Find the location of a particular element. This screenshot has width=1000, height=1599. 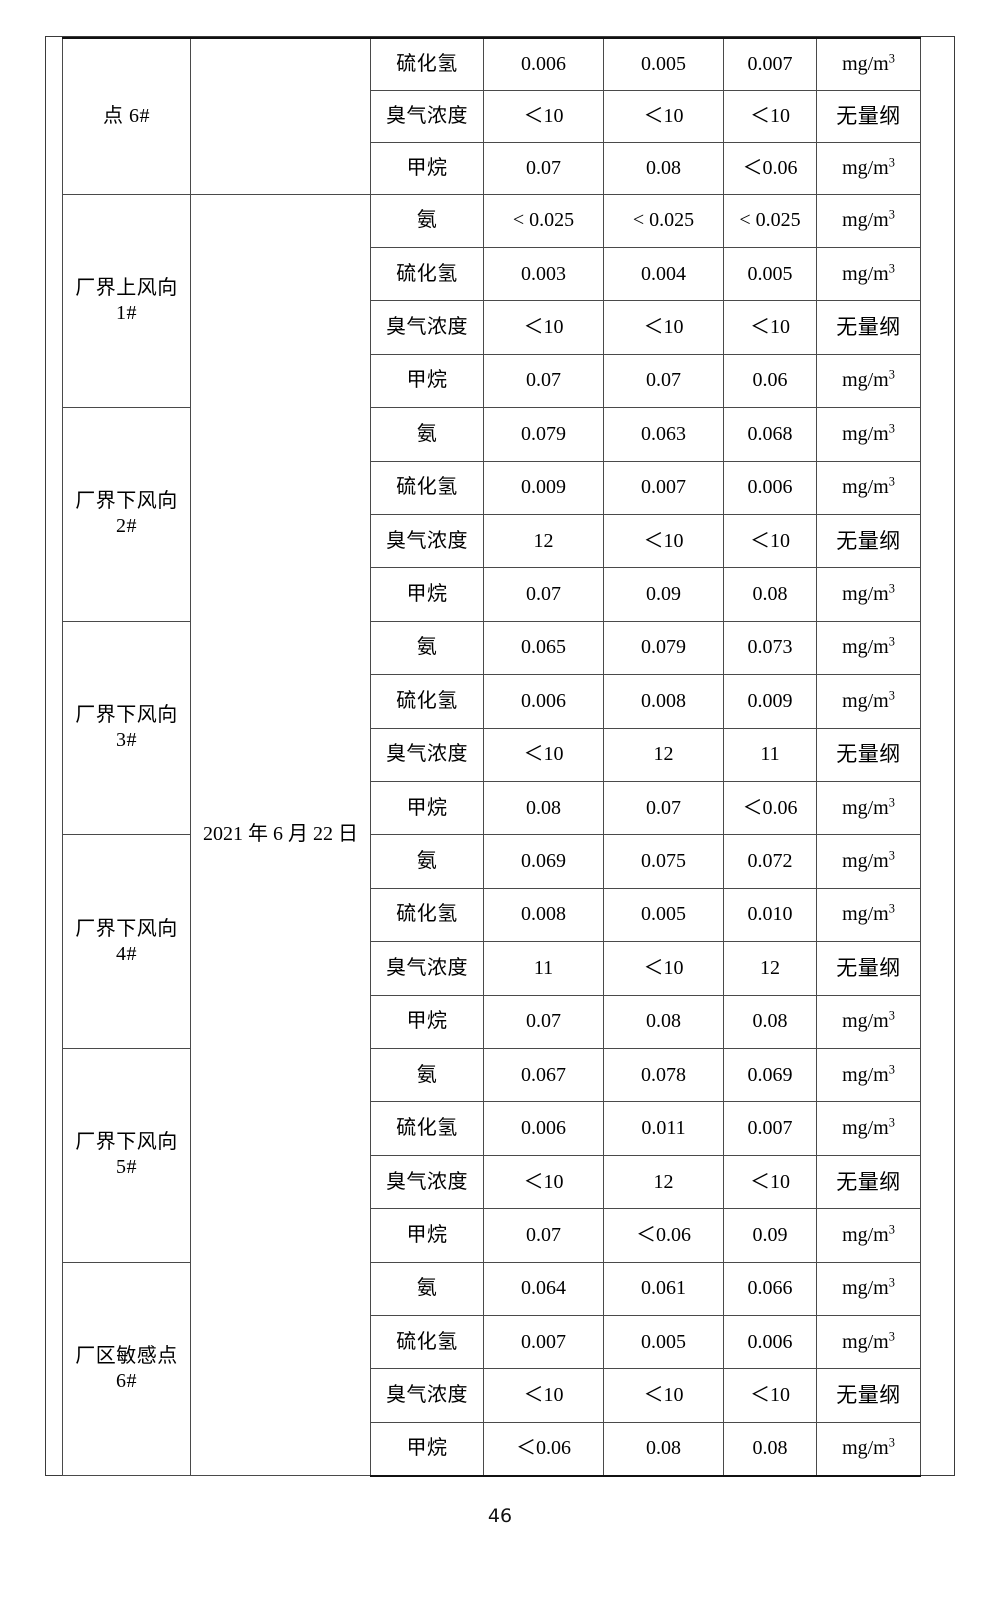

site-name-cell: 点 6# is located at coordinates (126, 116).